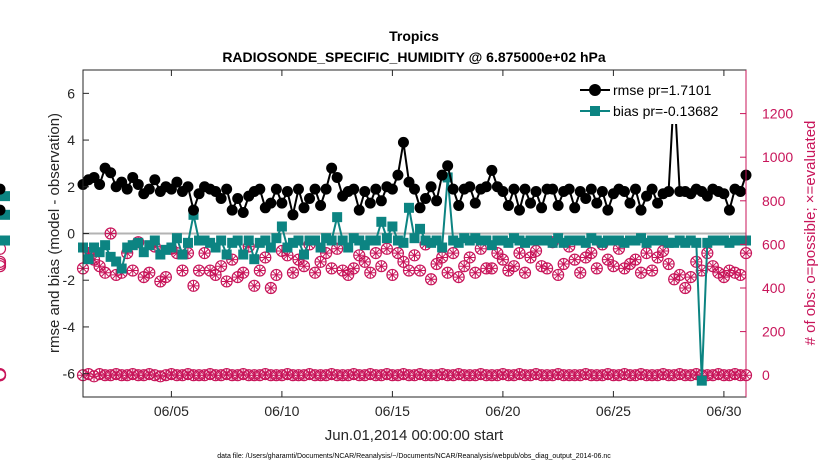  Describe the element at coordinates (171, 411) in the screenshot. I see `x-tick-label: 06/05` at that location.